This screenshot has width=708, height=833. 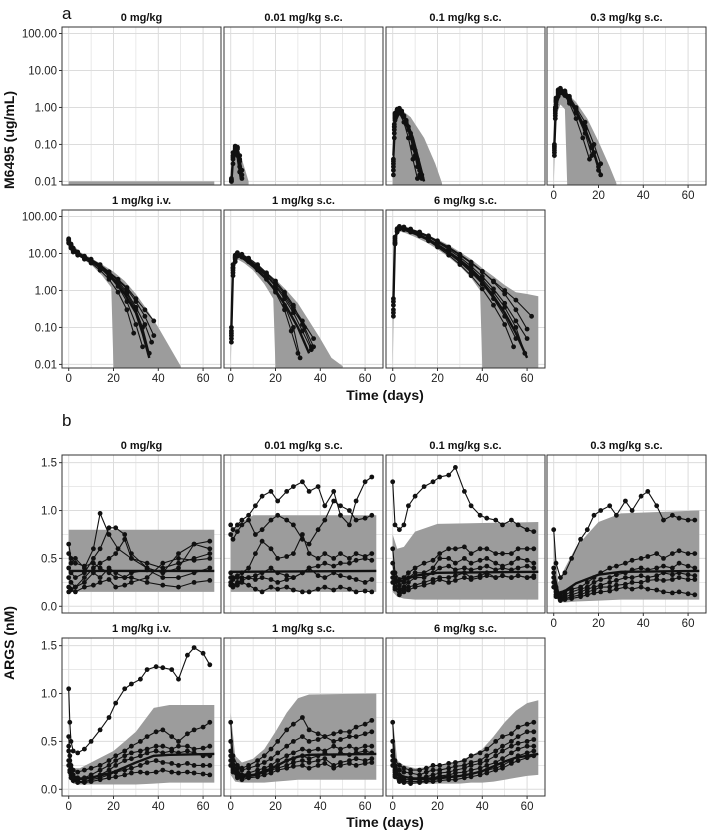 I want to click on facet-title: 0.1 mg/kg s.c., so click(x=465, y=18).